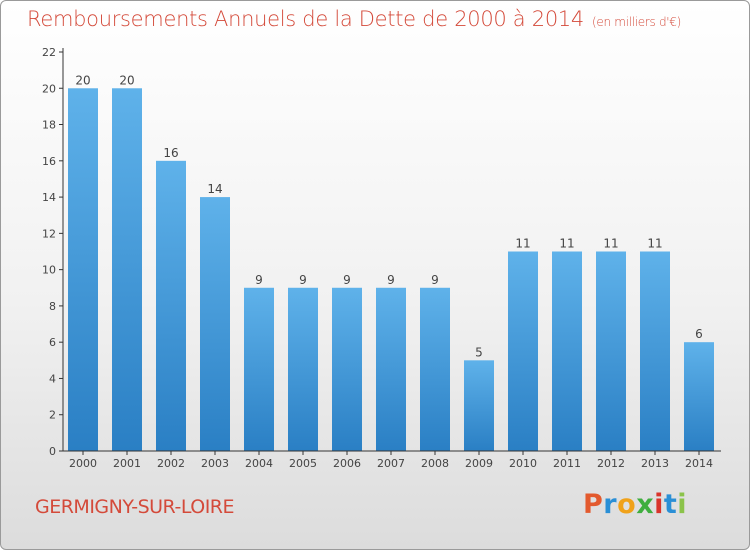  What do you see at coordinates (610, 504) in the screenshot?
I see `logo-letter: r` at bounding box center [610, 504].